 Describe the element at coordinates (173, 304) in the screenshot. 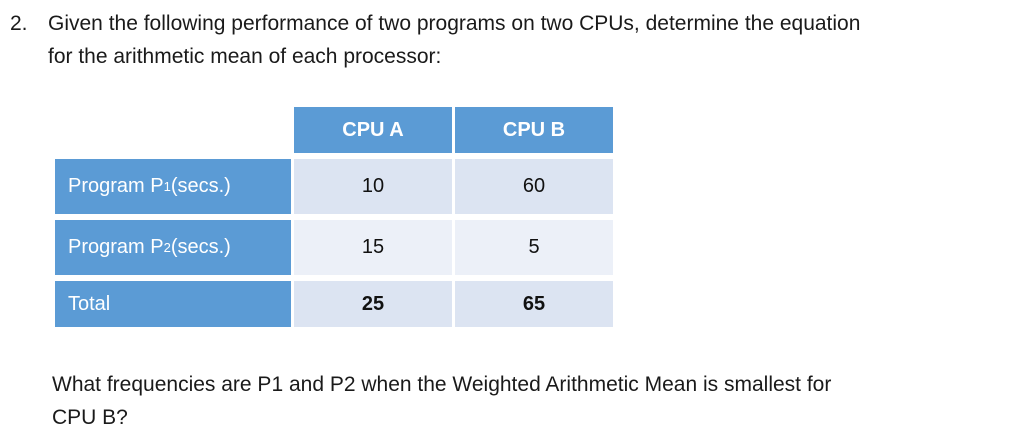

I see `row-label-total: Total` at that location.